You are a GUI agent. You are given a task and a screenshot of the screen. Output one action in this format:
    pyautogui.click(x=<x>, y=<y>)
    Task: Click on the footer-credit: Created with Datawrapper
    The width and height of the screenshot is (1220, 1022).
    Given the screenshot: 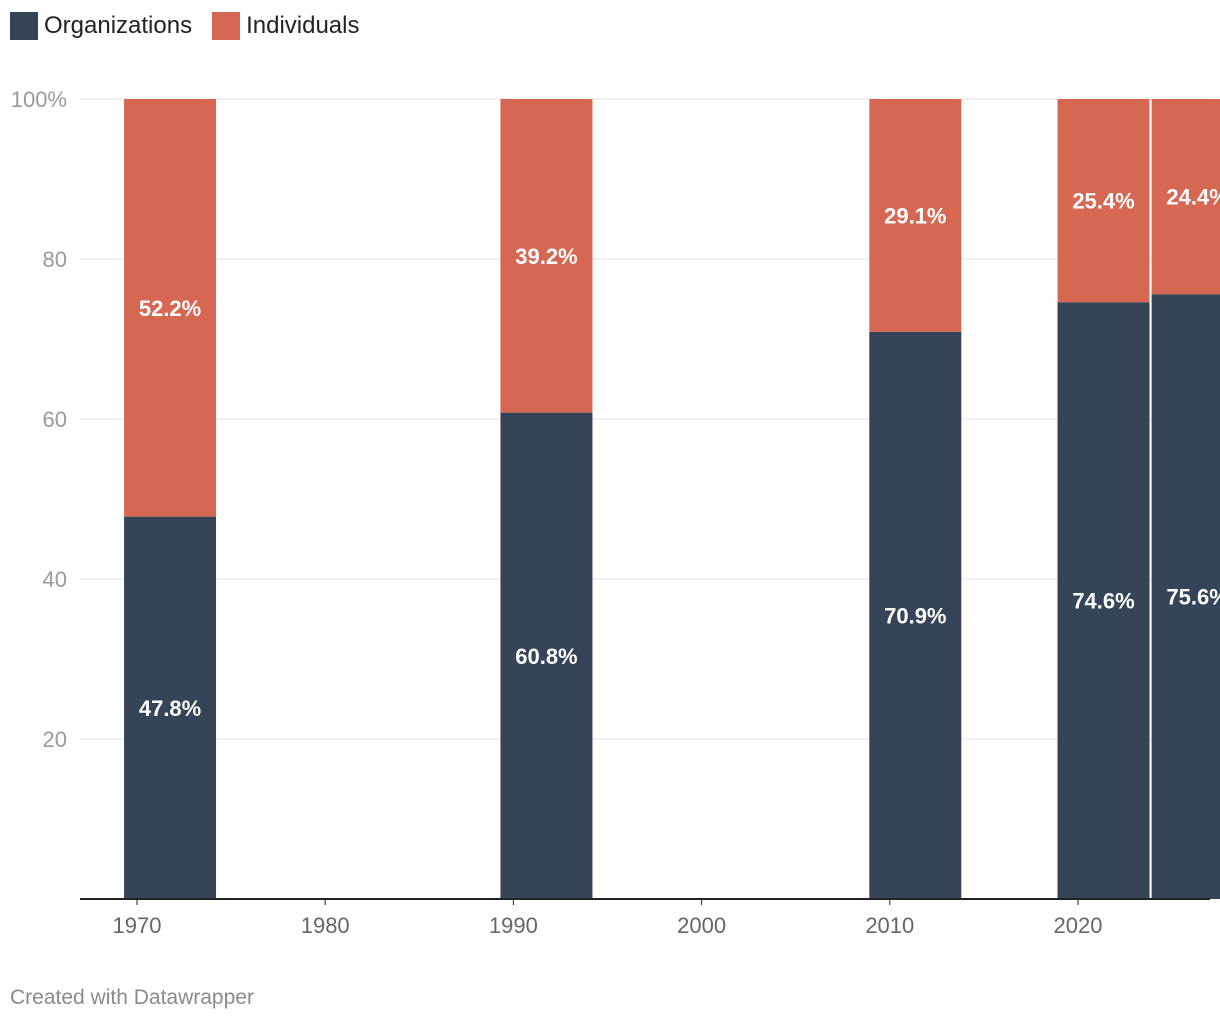 What is the action you would take?
    pyautogui.click(x=132, y=997)
    